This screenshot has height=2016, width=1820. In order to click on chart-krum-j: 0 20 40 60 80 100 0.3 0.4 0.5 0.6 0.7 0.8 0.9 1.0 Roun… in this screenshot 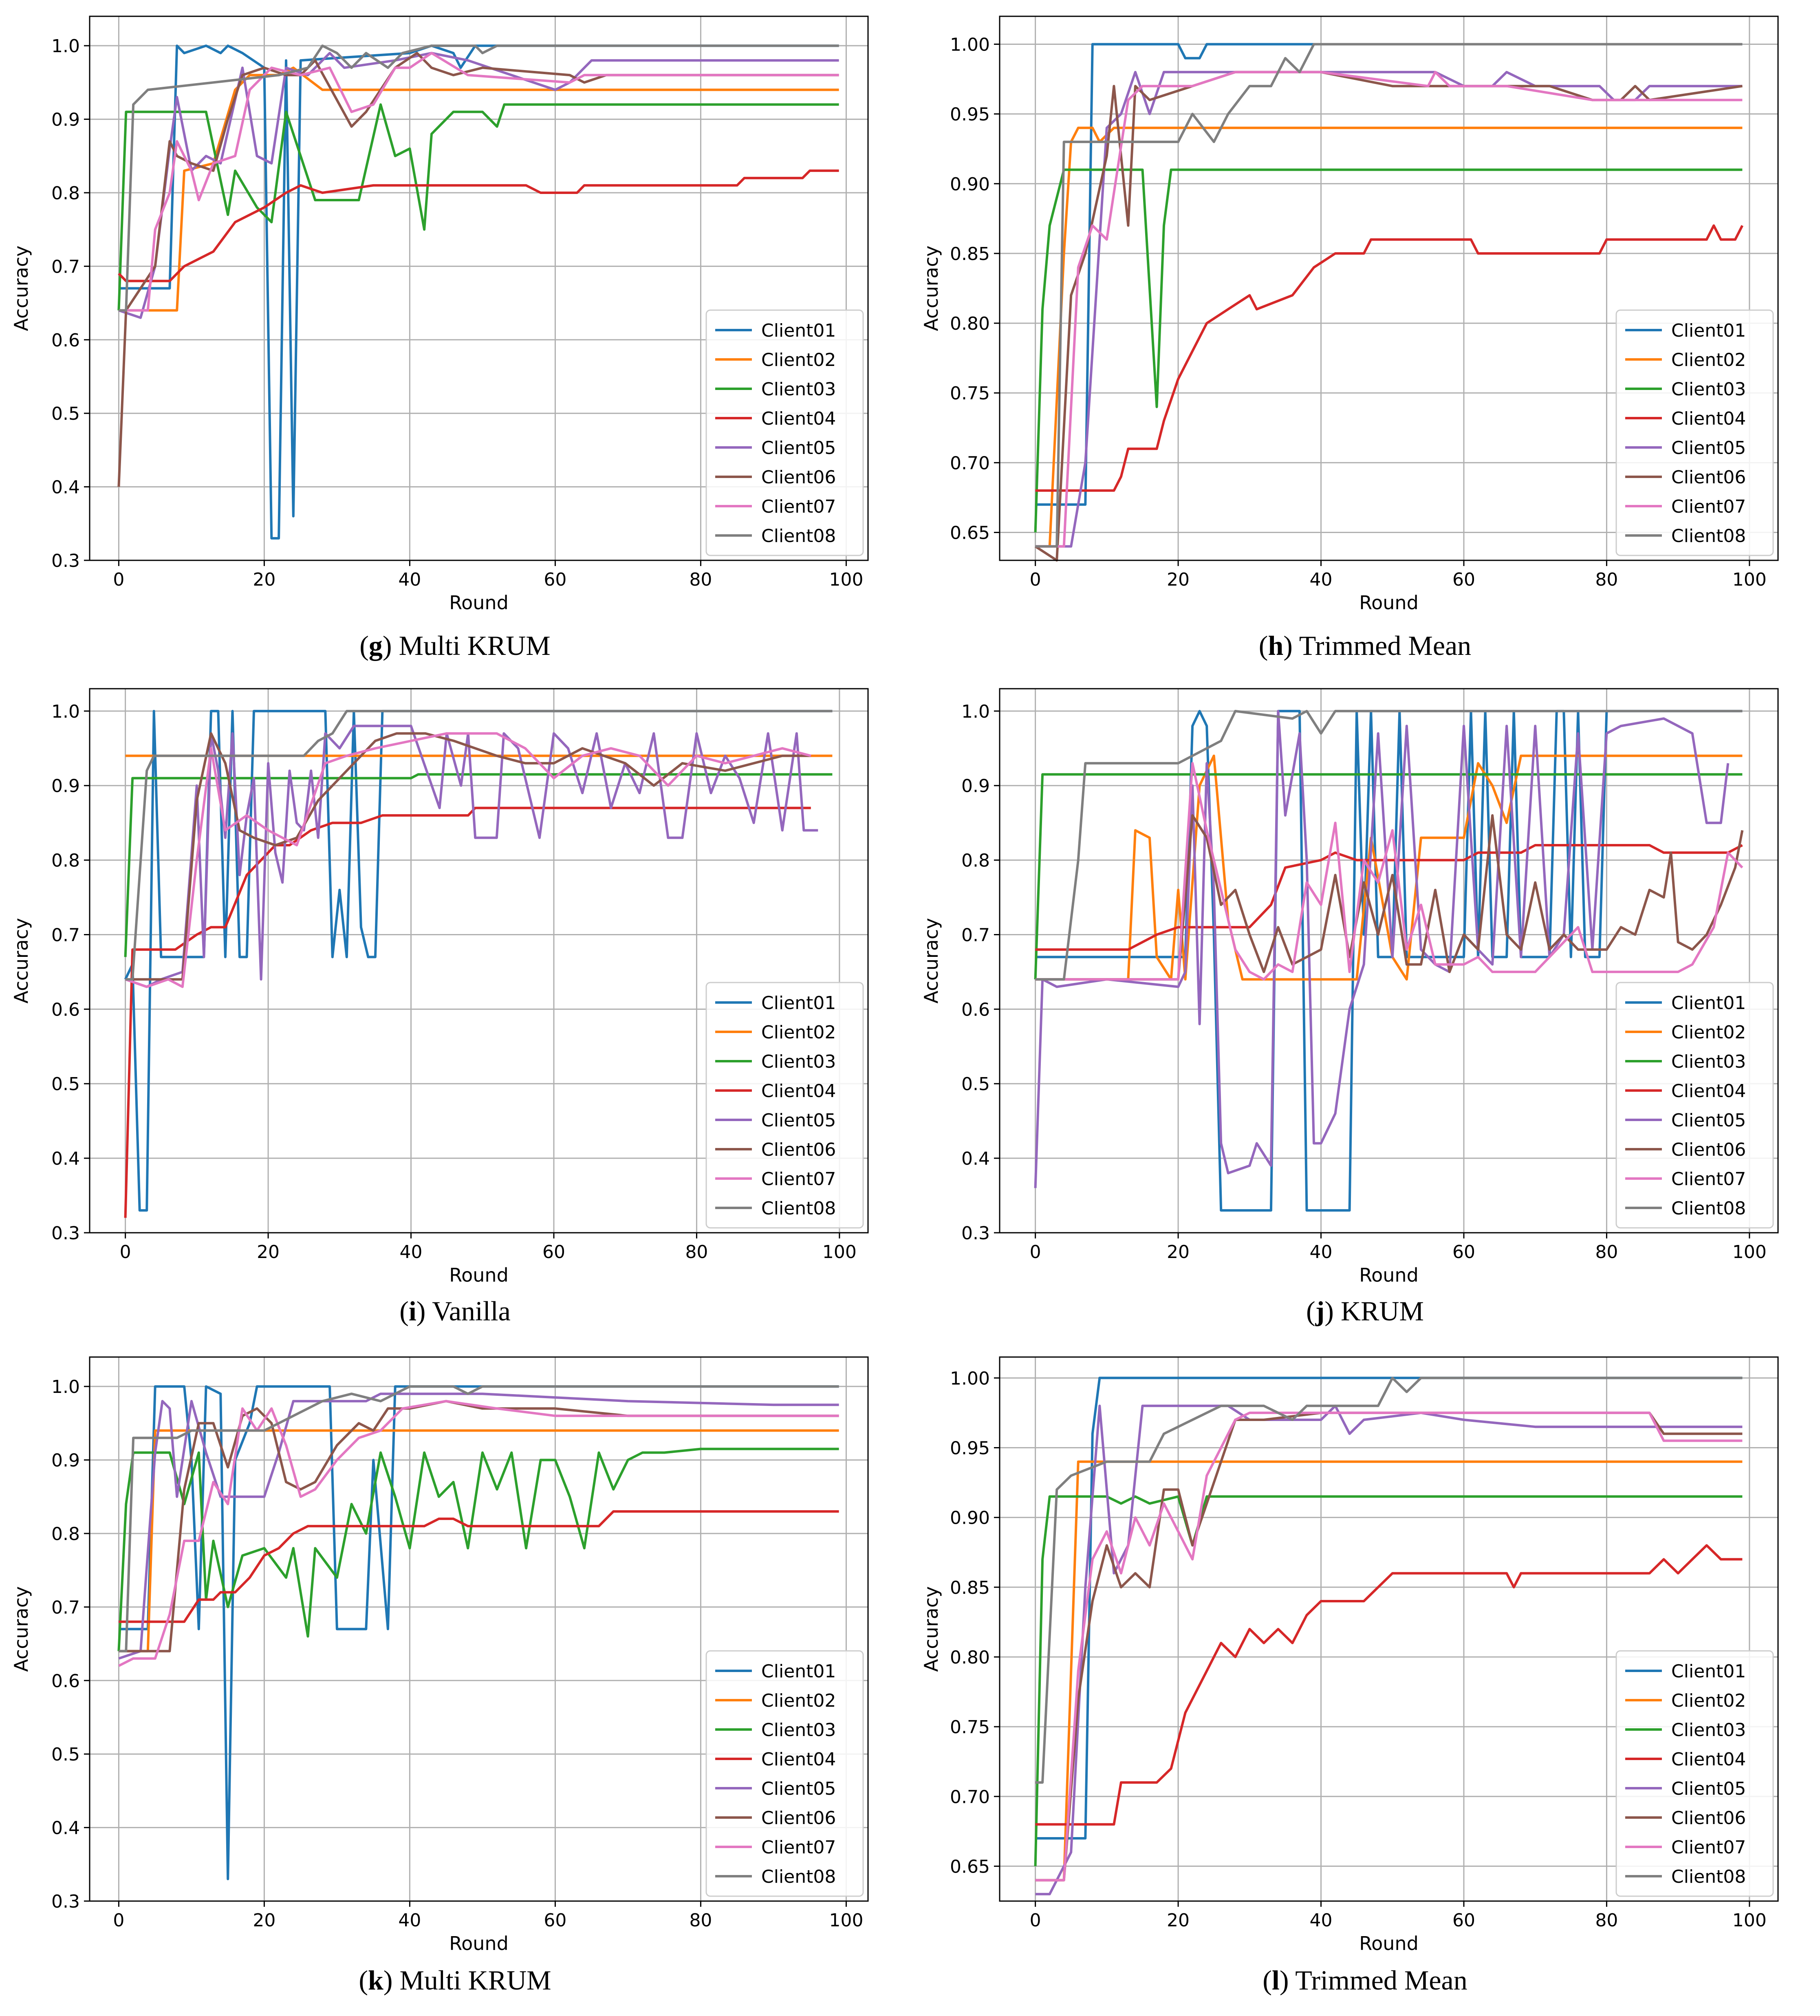, I will do `click(1349, 986)`.